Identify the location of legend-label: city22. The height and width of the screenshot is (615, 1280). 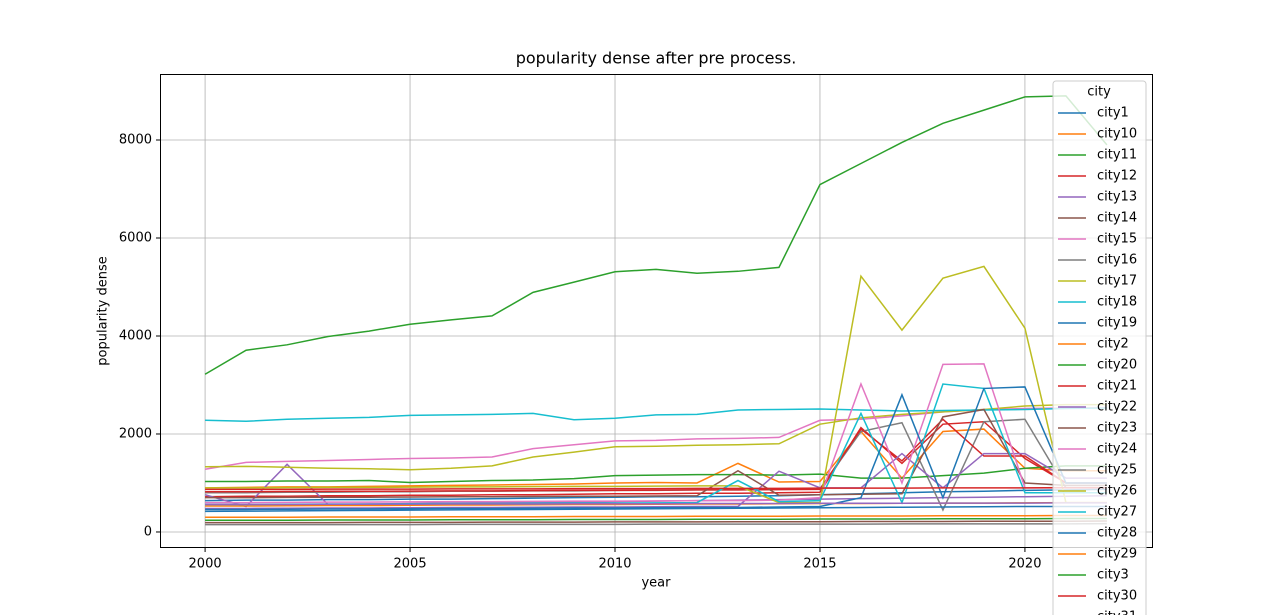
(1117, 407).